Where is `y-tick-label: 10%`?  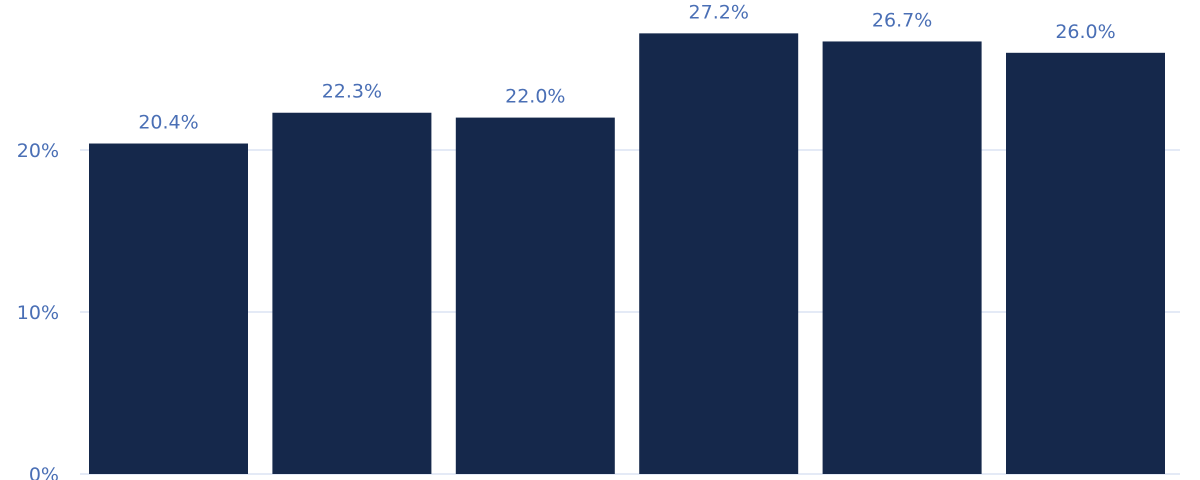 y-tick-label: 10% is located at coordinates (38, 313).